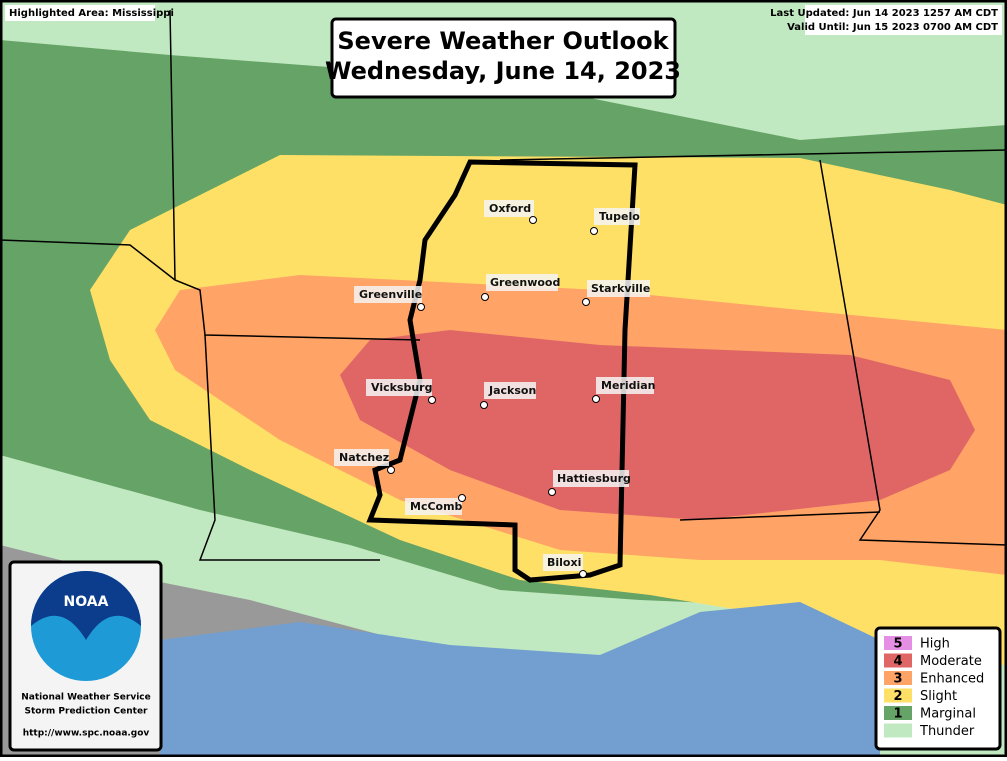  I want to click on legend-level: 2, so click(897, 696).